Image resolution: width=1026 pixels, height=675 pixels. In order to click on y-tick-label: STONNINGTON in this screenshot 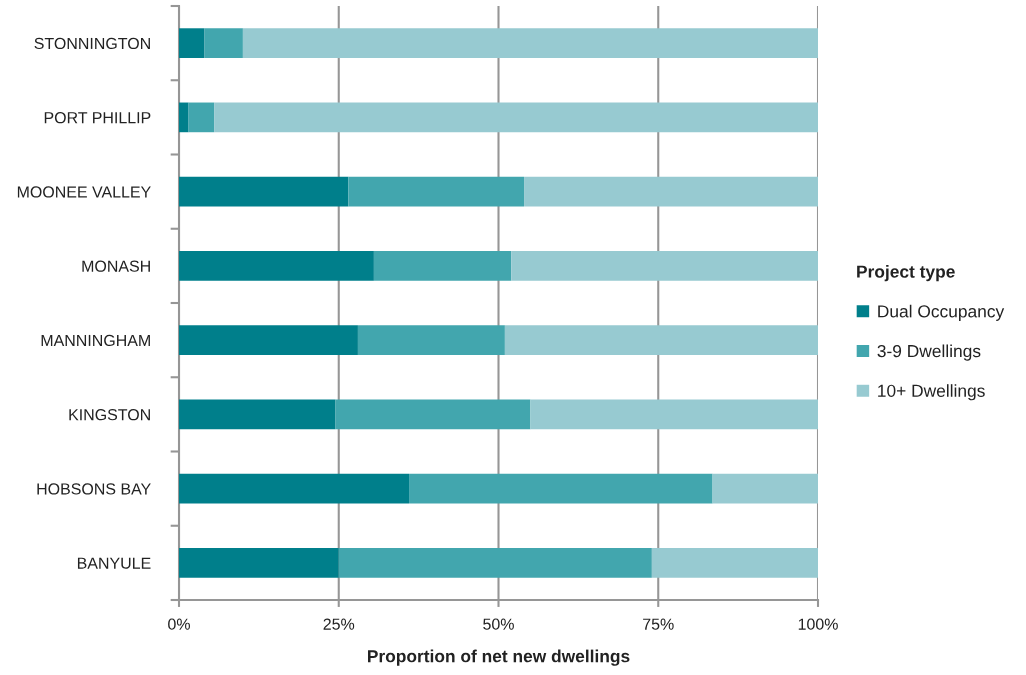, I will do `click(92, 43)`.